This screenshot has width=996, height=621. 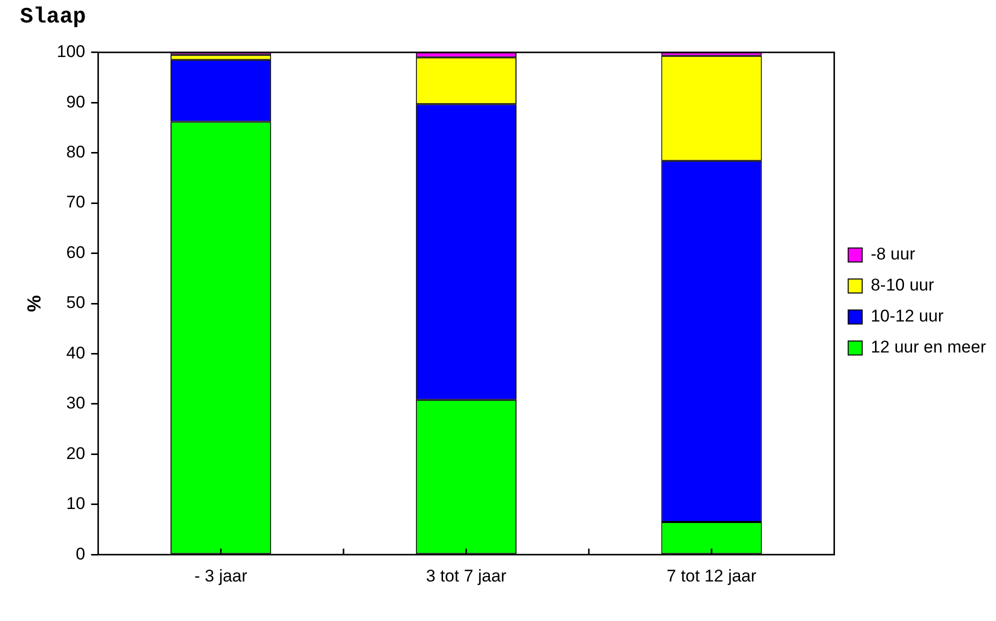 I want to click on y-tick-label: 0, so click(x=81, y=554).